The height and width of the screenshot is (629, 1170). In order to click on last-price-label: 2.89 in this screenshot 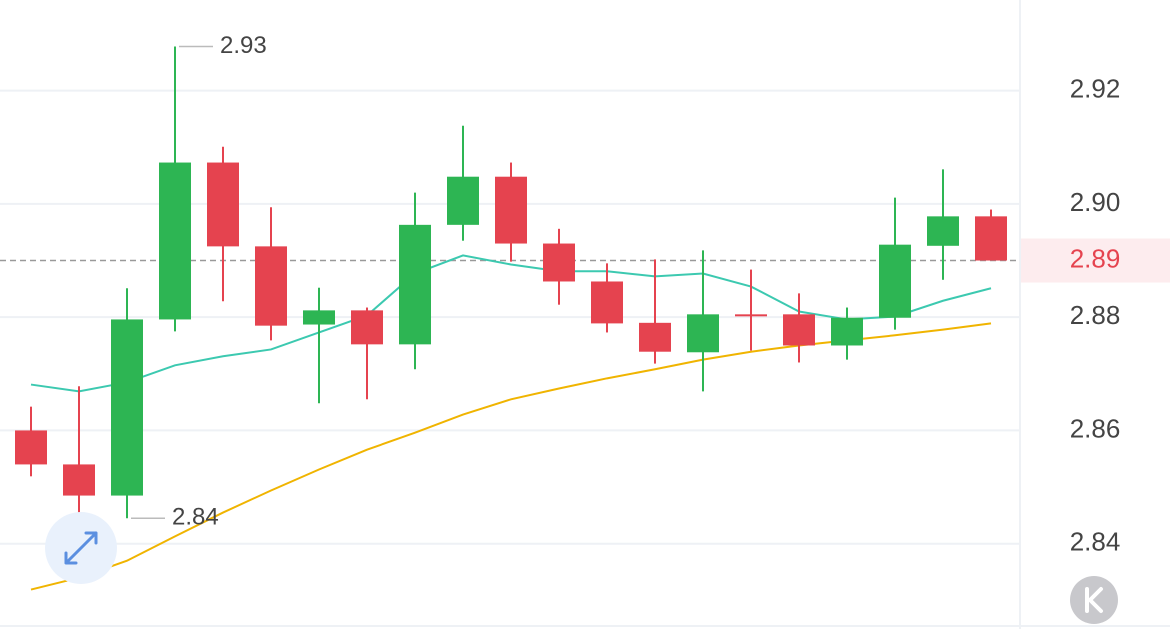, I will do `click(1095, 258)`.